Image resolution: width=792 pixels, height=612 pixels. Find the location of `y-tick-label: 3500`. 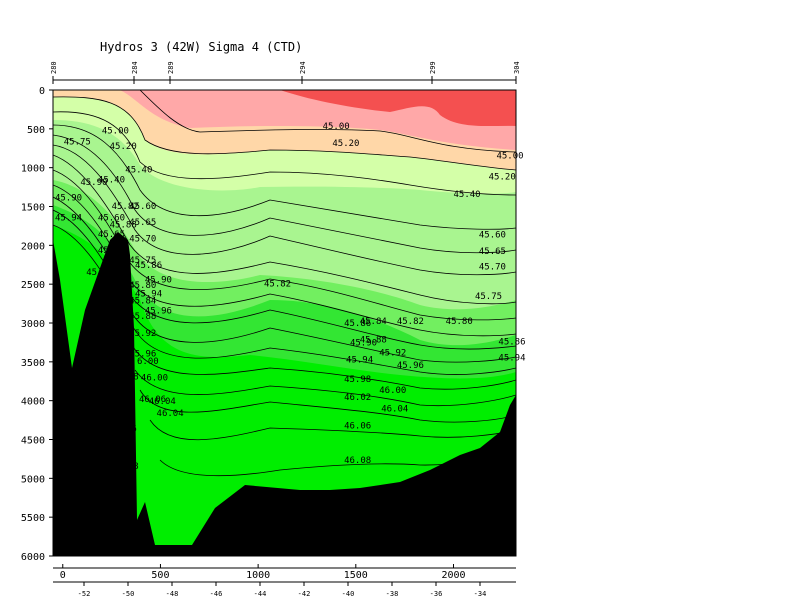

y-tick-label: 3500 is located at coordinates (33, 363).